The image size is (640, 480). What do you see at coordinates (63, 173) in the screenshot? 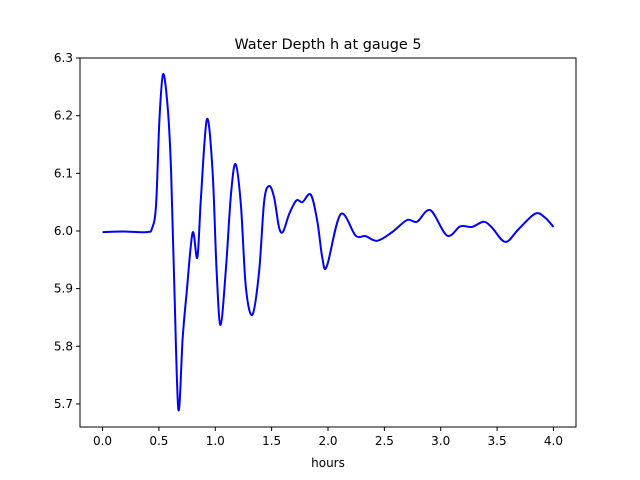
I see `y-tick-label: 6.1` at bounding box center [63, 173].